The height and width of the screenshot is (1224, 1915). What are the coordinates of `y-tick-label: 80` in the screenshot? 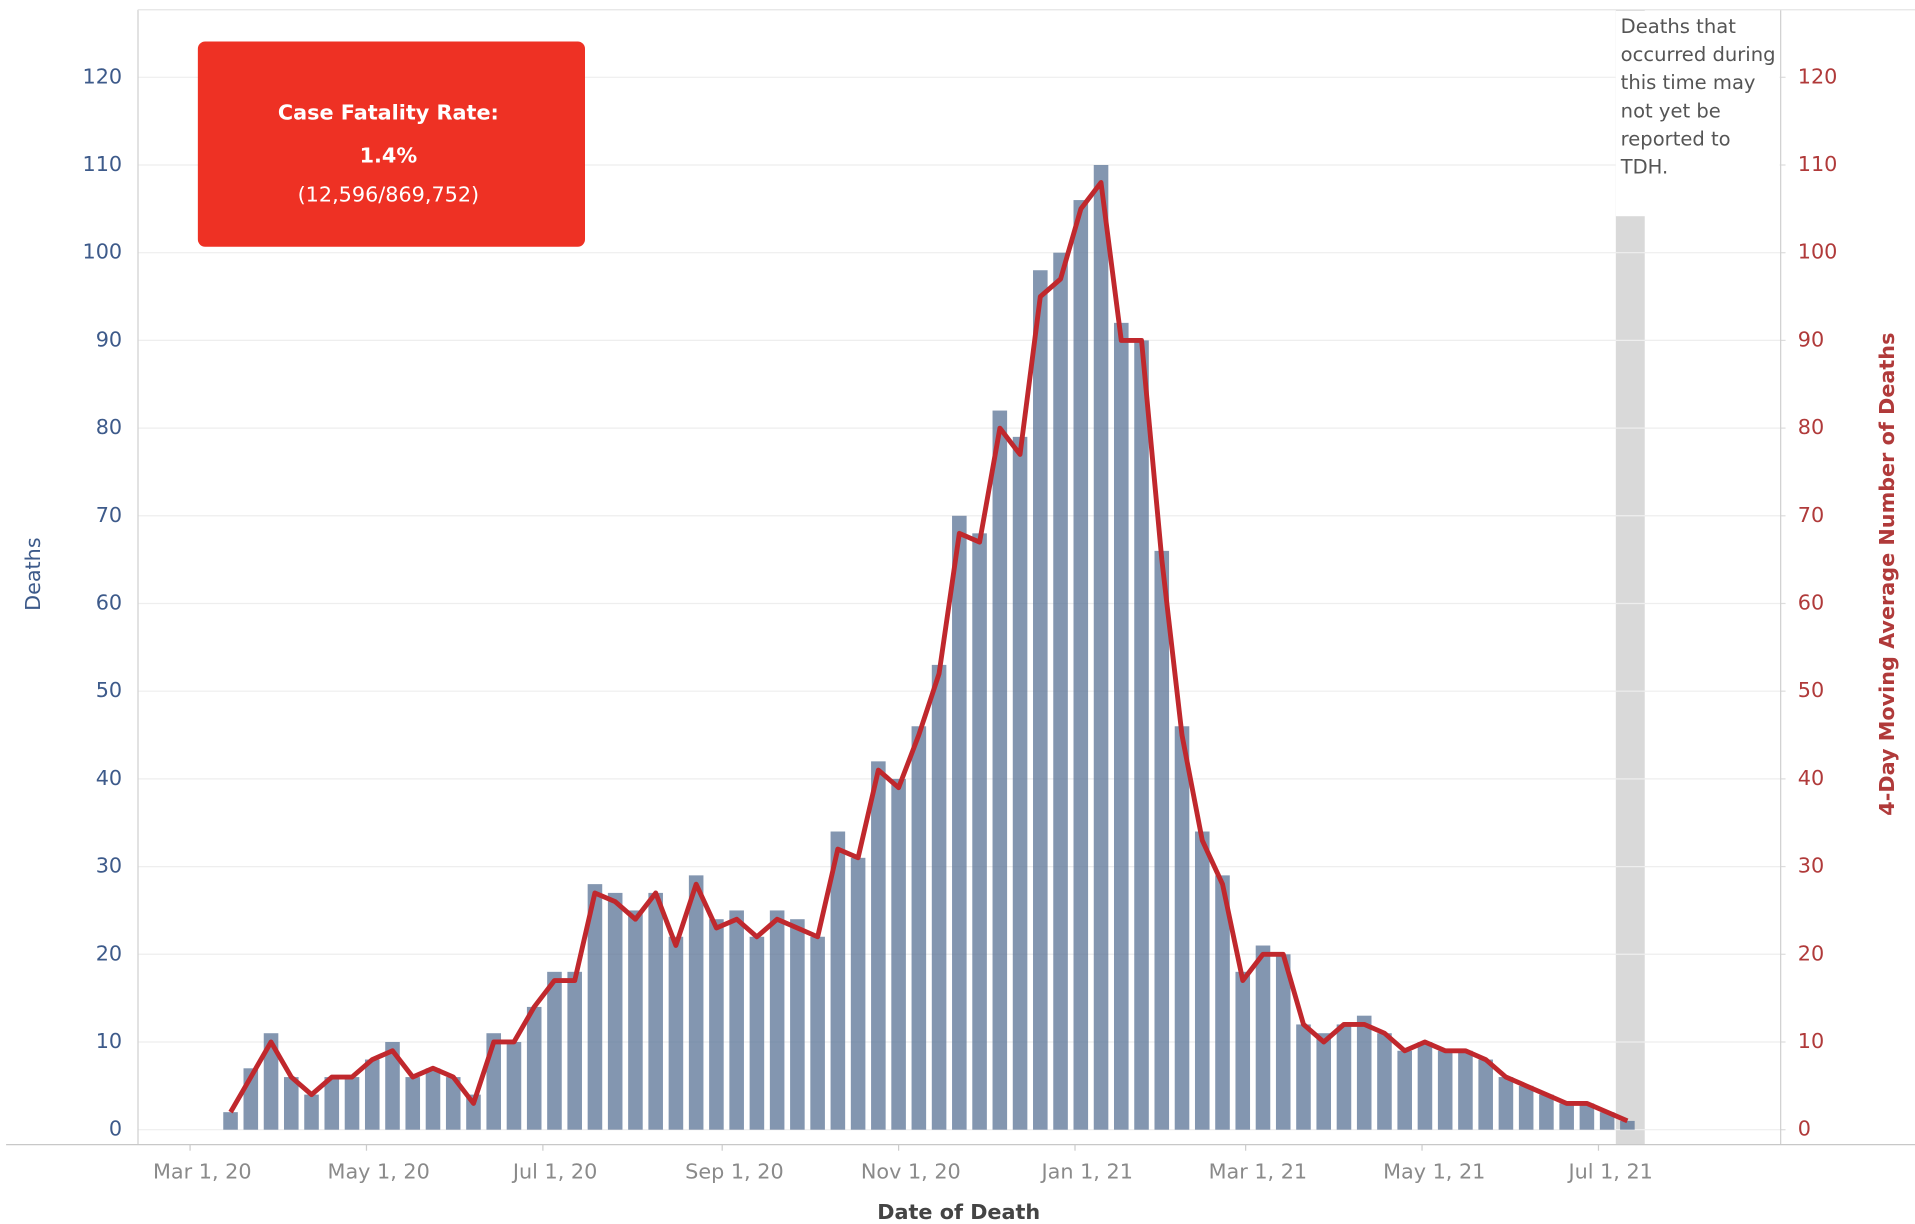 It's located at (109, 427).